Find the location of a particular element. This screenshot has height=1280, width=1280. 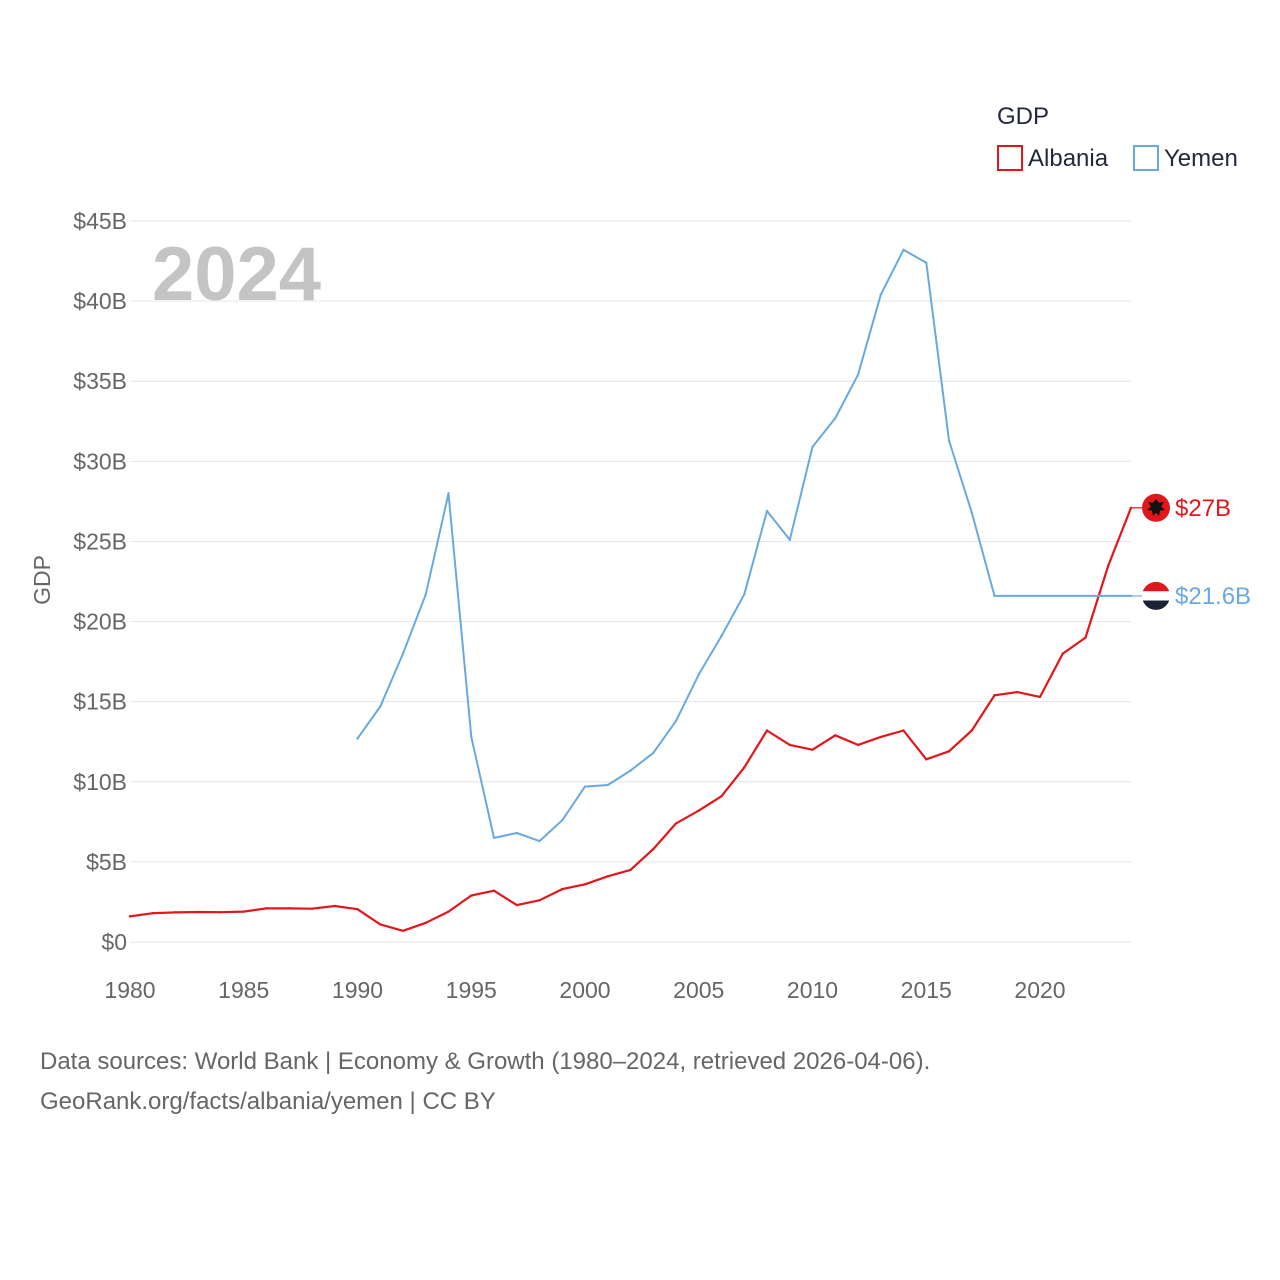

yemen-flag-icon is located at coordinates (1156, 595).